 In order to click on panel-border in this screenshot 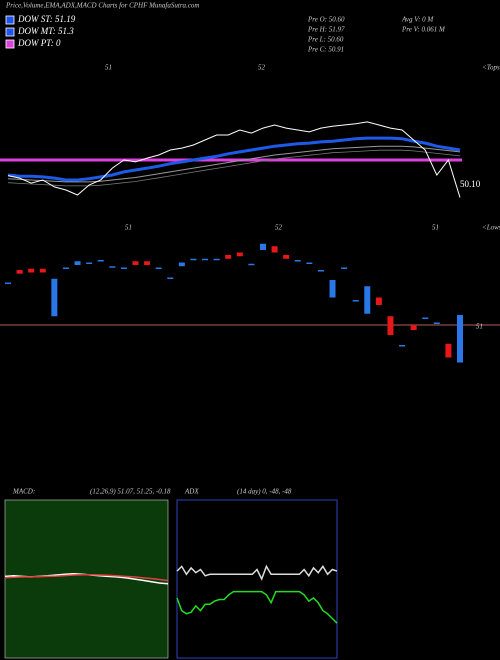, I will do `click(257, 579)`.